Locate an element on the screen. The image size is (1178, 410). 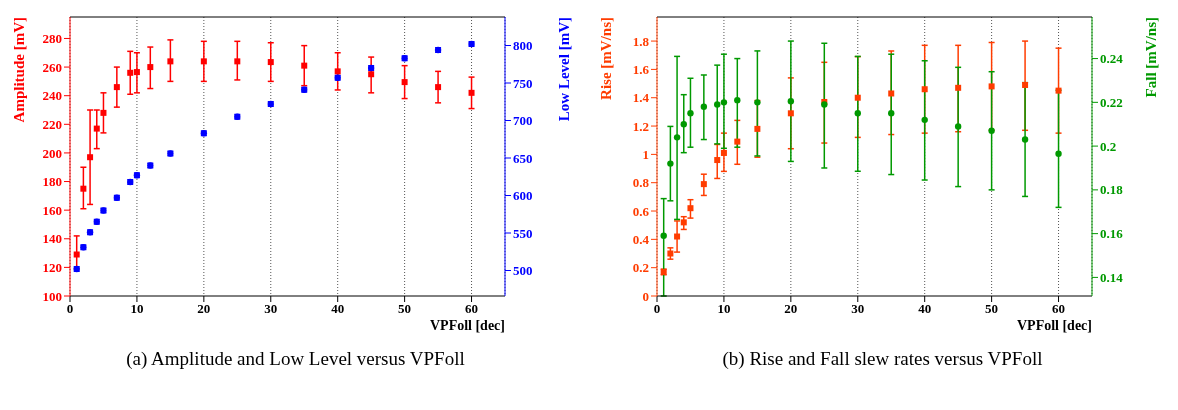
y2-tick-label: 800 is located at coordinates (523, 46).